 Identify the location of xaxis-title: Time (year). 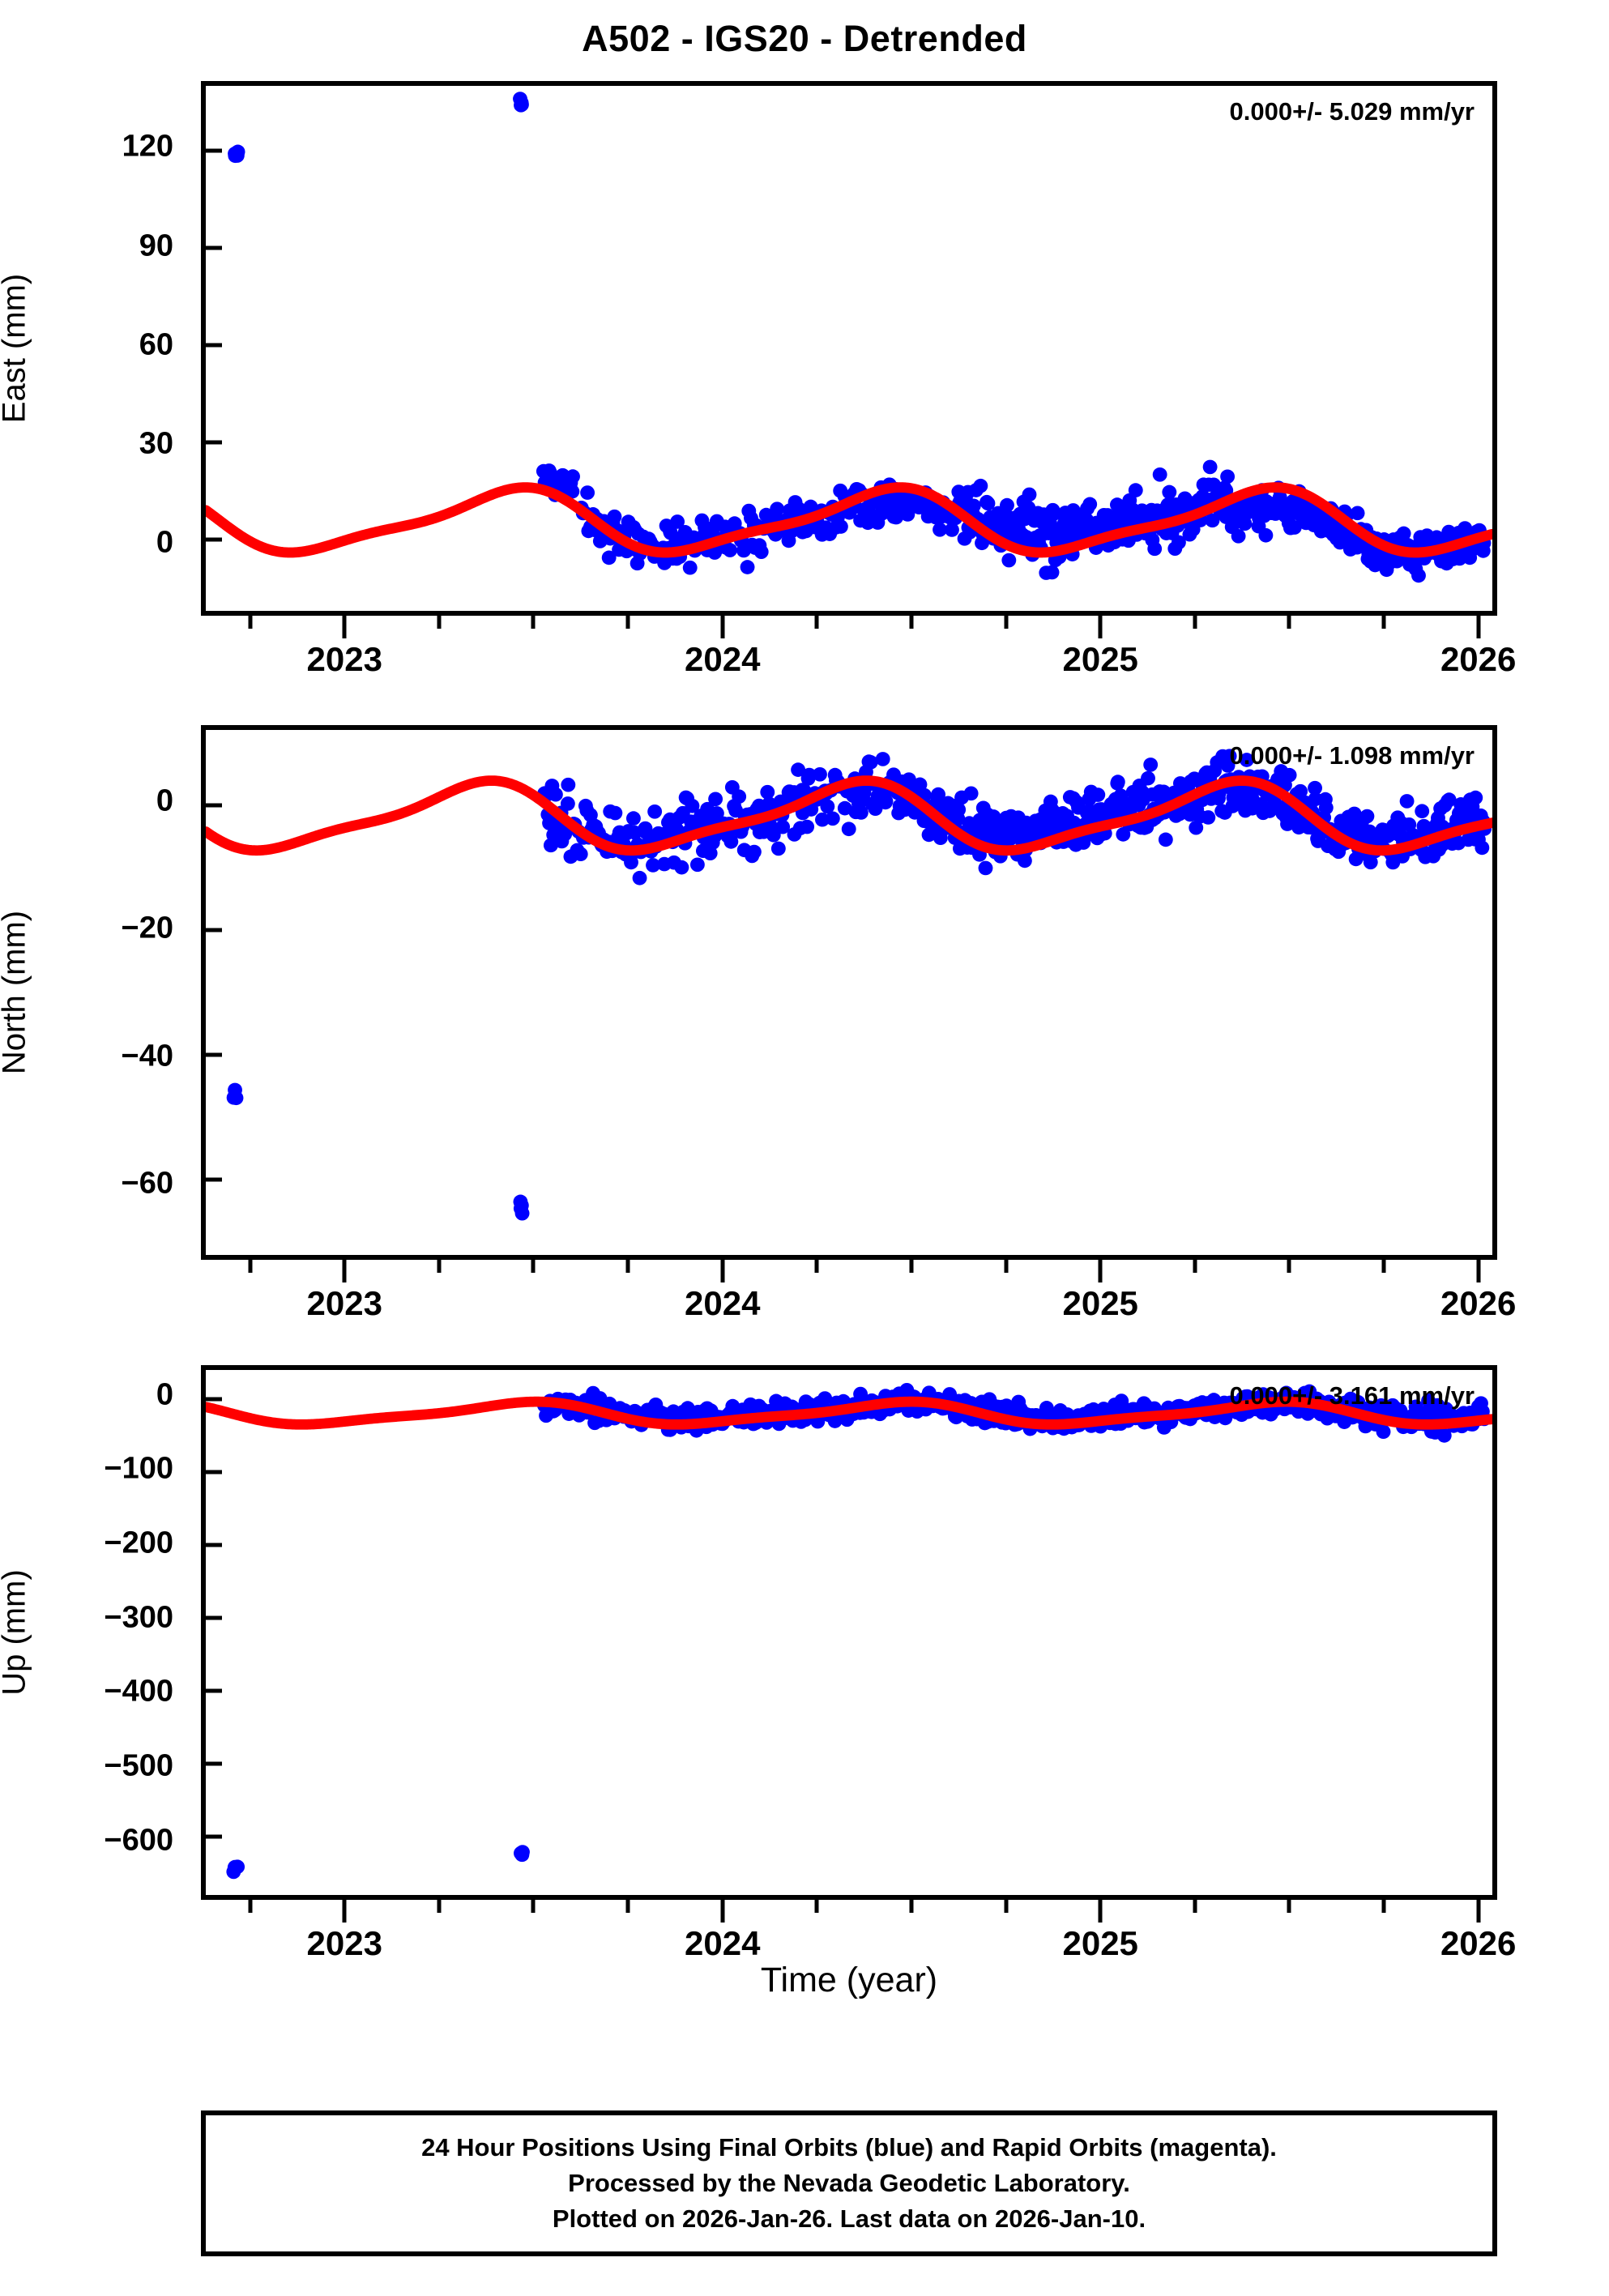
(849, 1980).